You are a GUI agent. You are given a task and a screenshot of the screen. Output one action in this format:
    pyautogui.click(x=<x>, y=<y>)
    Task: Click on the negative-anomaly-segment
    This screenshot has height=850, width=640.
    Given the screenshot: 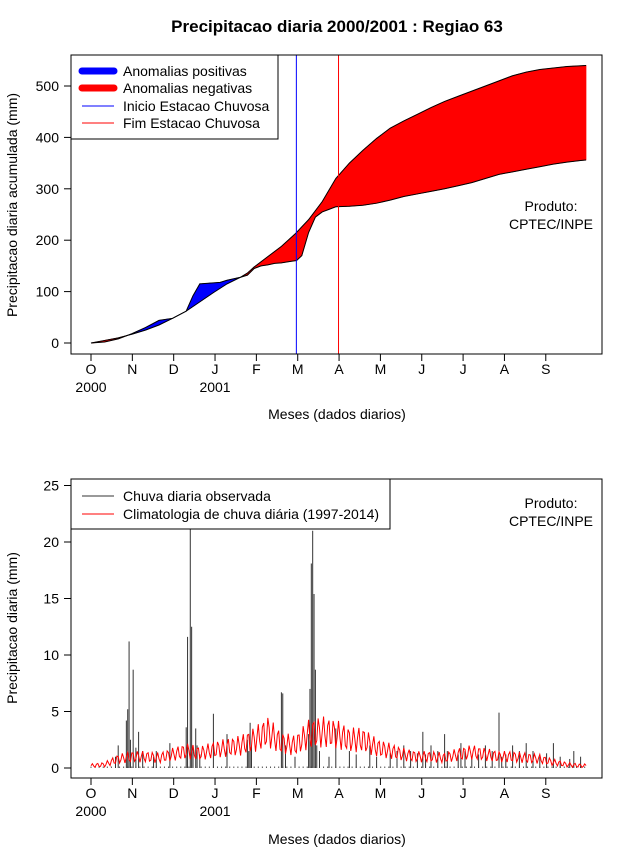 What is the action you would take?
    pyautogui.click(x=585, y=113)
    